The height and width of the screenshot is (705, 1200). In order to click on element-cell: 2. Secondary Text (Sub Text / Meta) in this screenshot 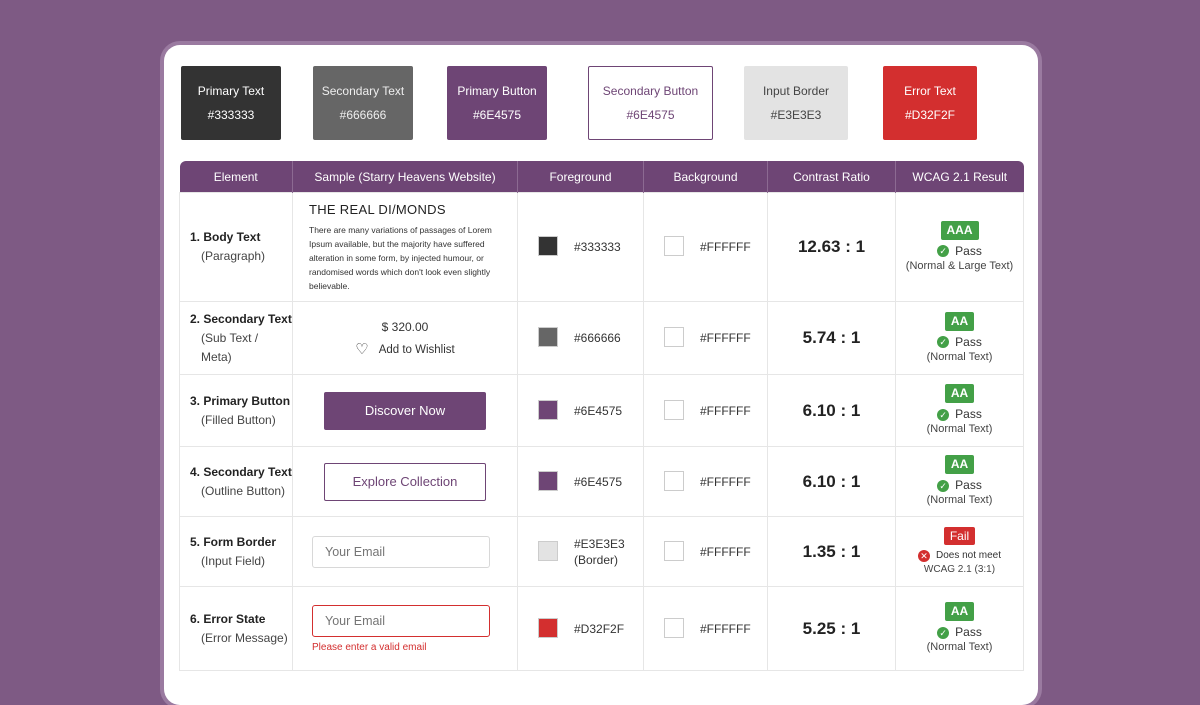, I will do `click(236, 338)`.